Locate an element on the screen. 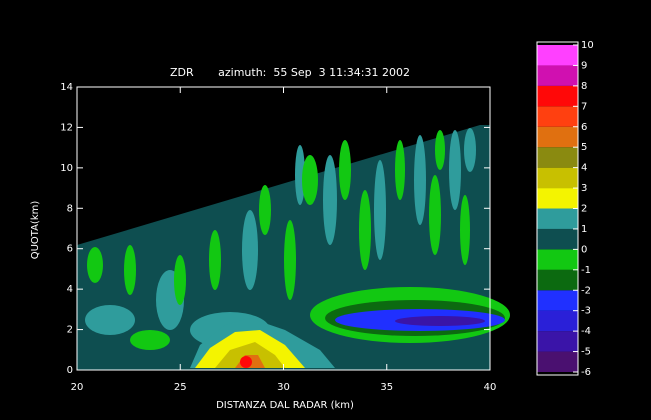 Image resolution: width=651 pixels, height=420 pixels. colorbar-tick-label: 1 is located at coordinates (584, 229).